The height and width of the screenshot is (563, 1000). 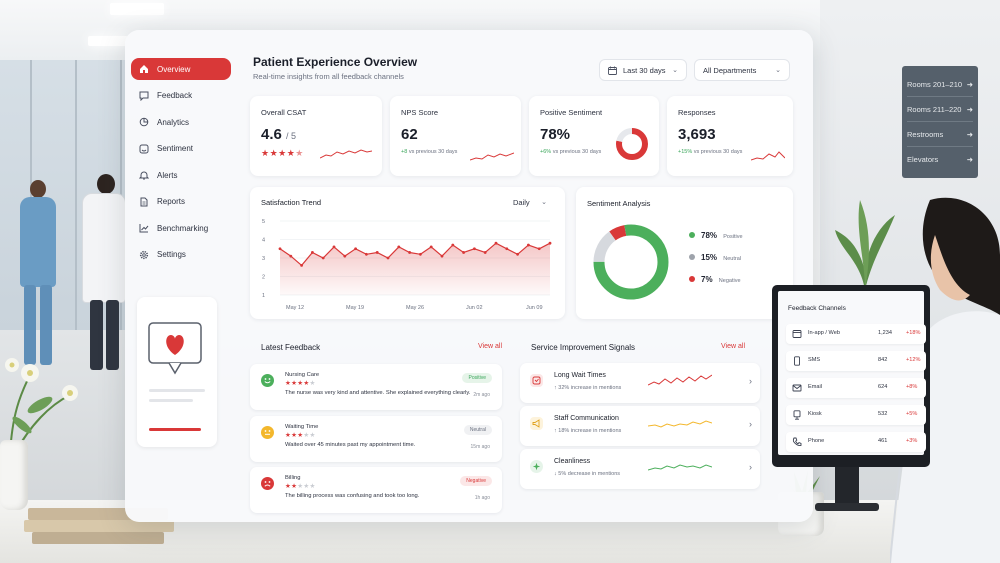 I want to click on sidebar-item-settings: Settings, so click(x=181, y=255).